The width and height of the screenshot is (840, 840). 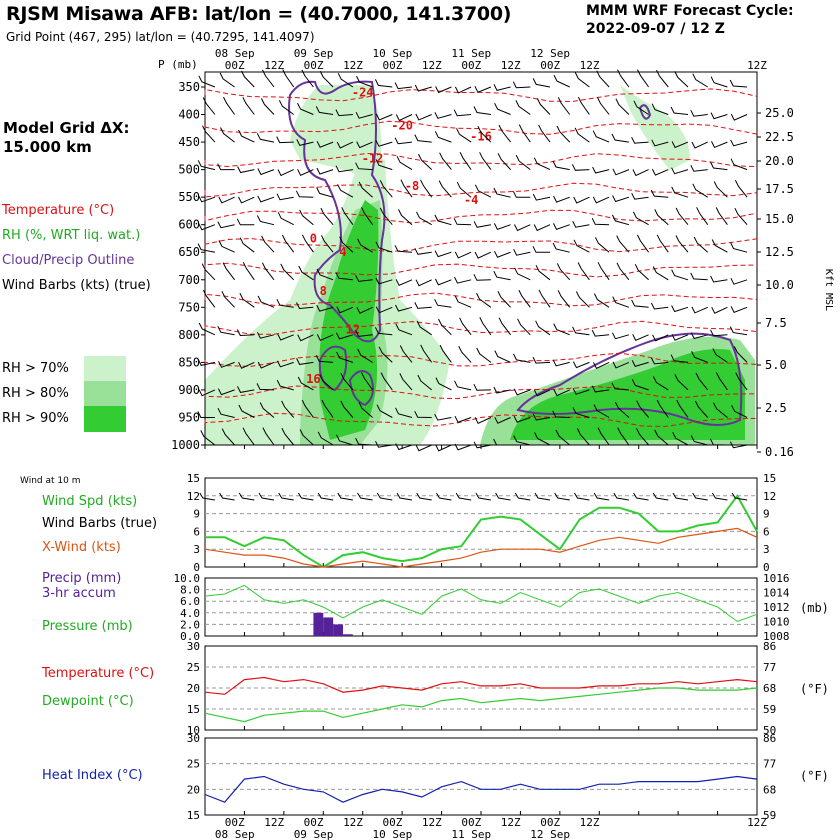 I want to click on temperature-contour-label: -24, so click(x=363, y=93).